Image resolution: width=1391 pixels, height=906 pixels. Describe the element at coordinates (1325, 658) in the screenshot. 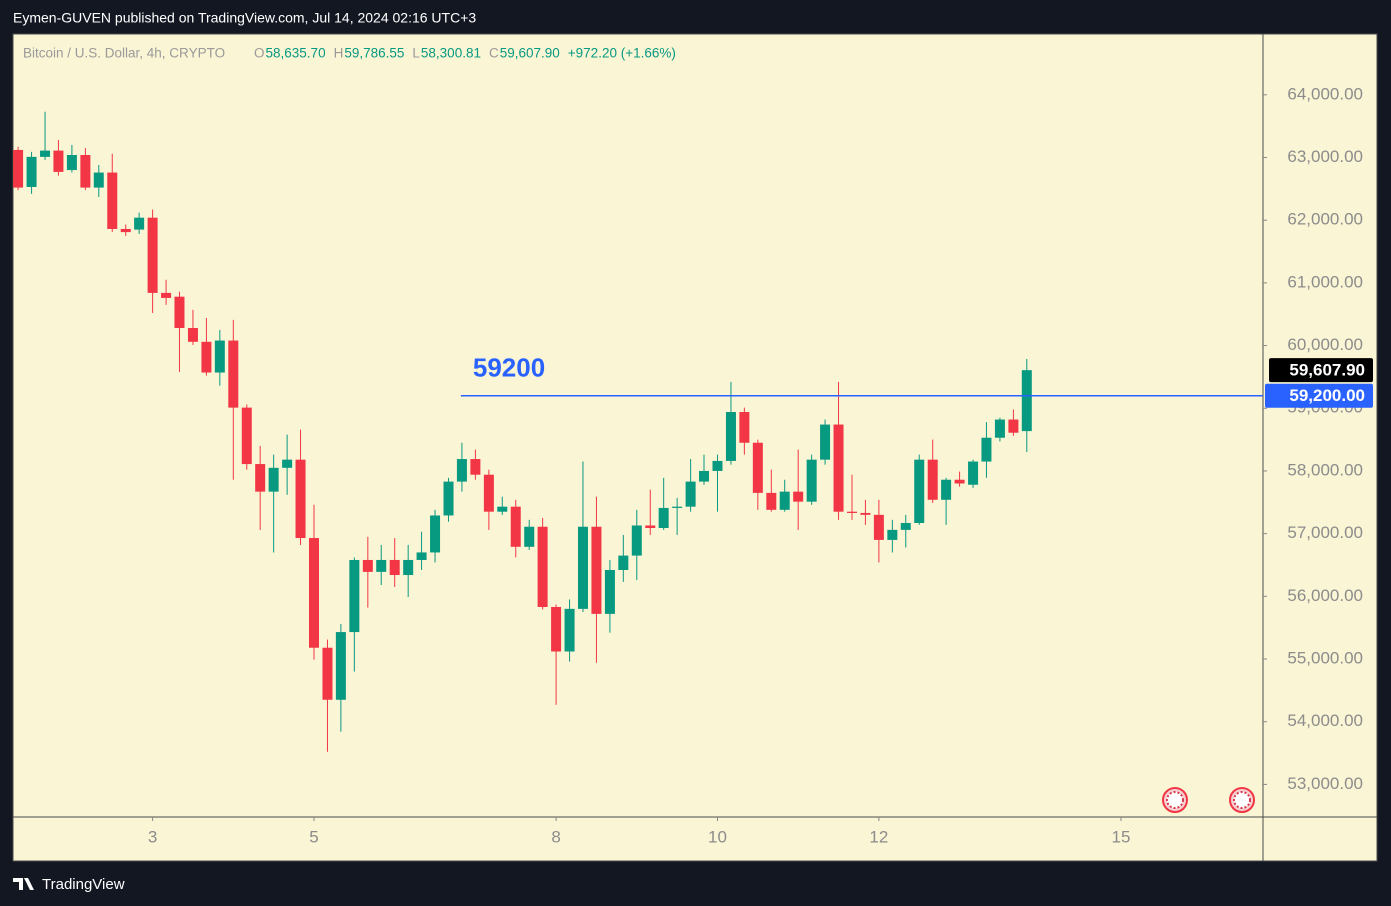

I see `y-tick-label: 55,000.00` at that location.